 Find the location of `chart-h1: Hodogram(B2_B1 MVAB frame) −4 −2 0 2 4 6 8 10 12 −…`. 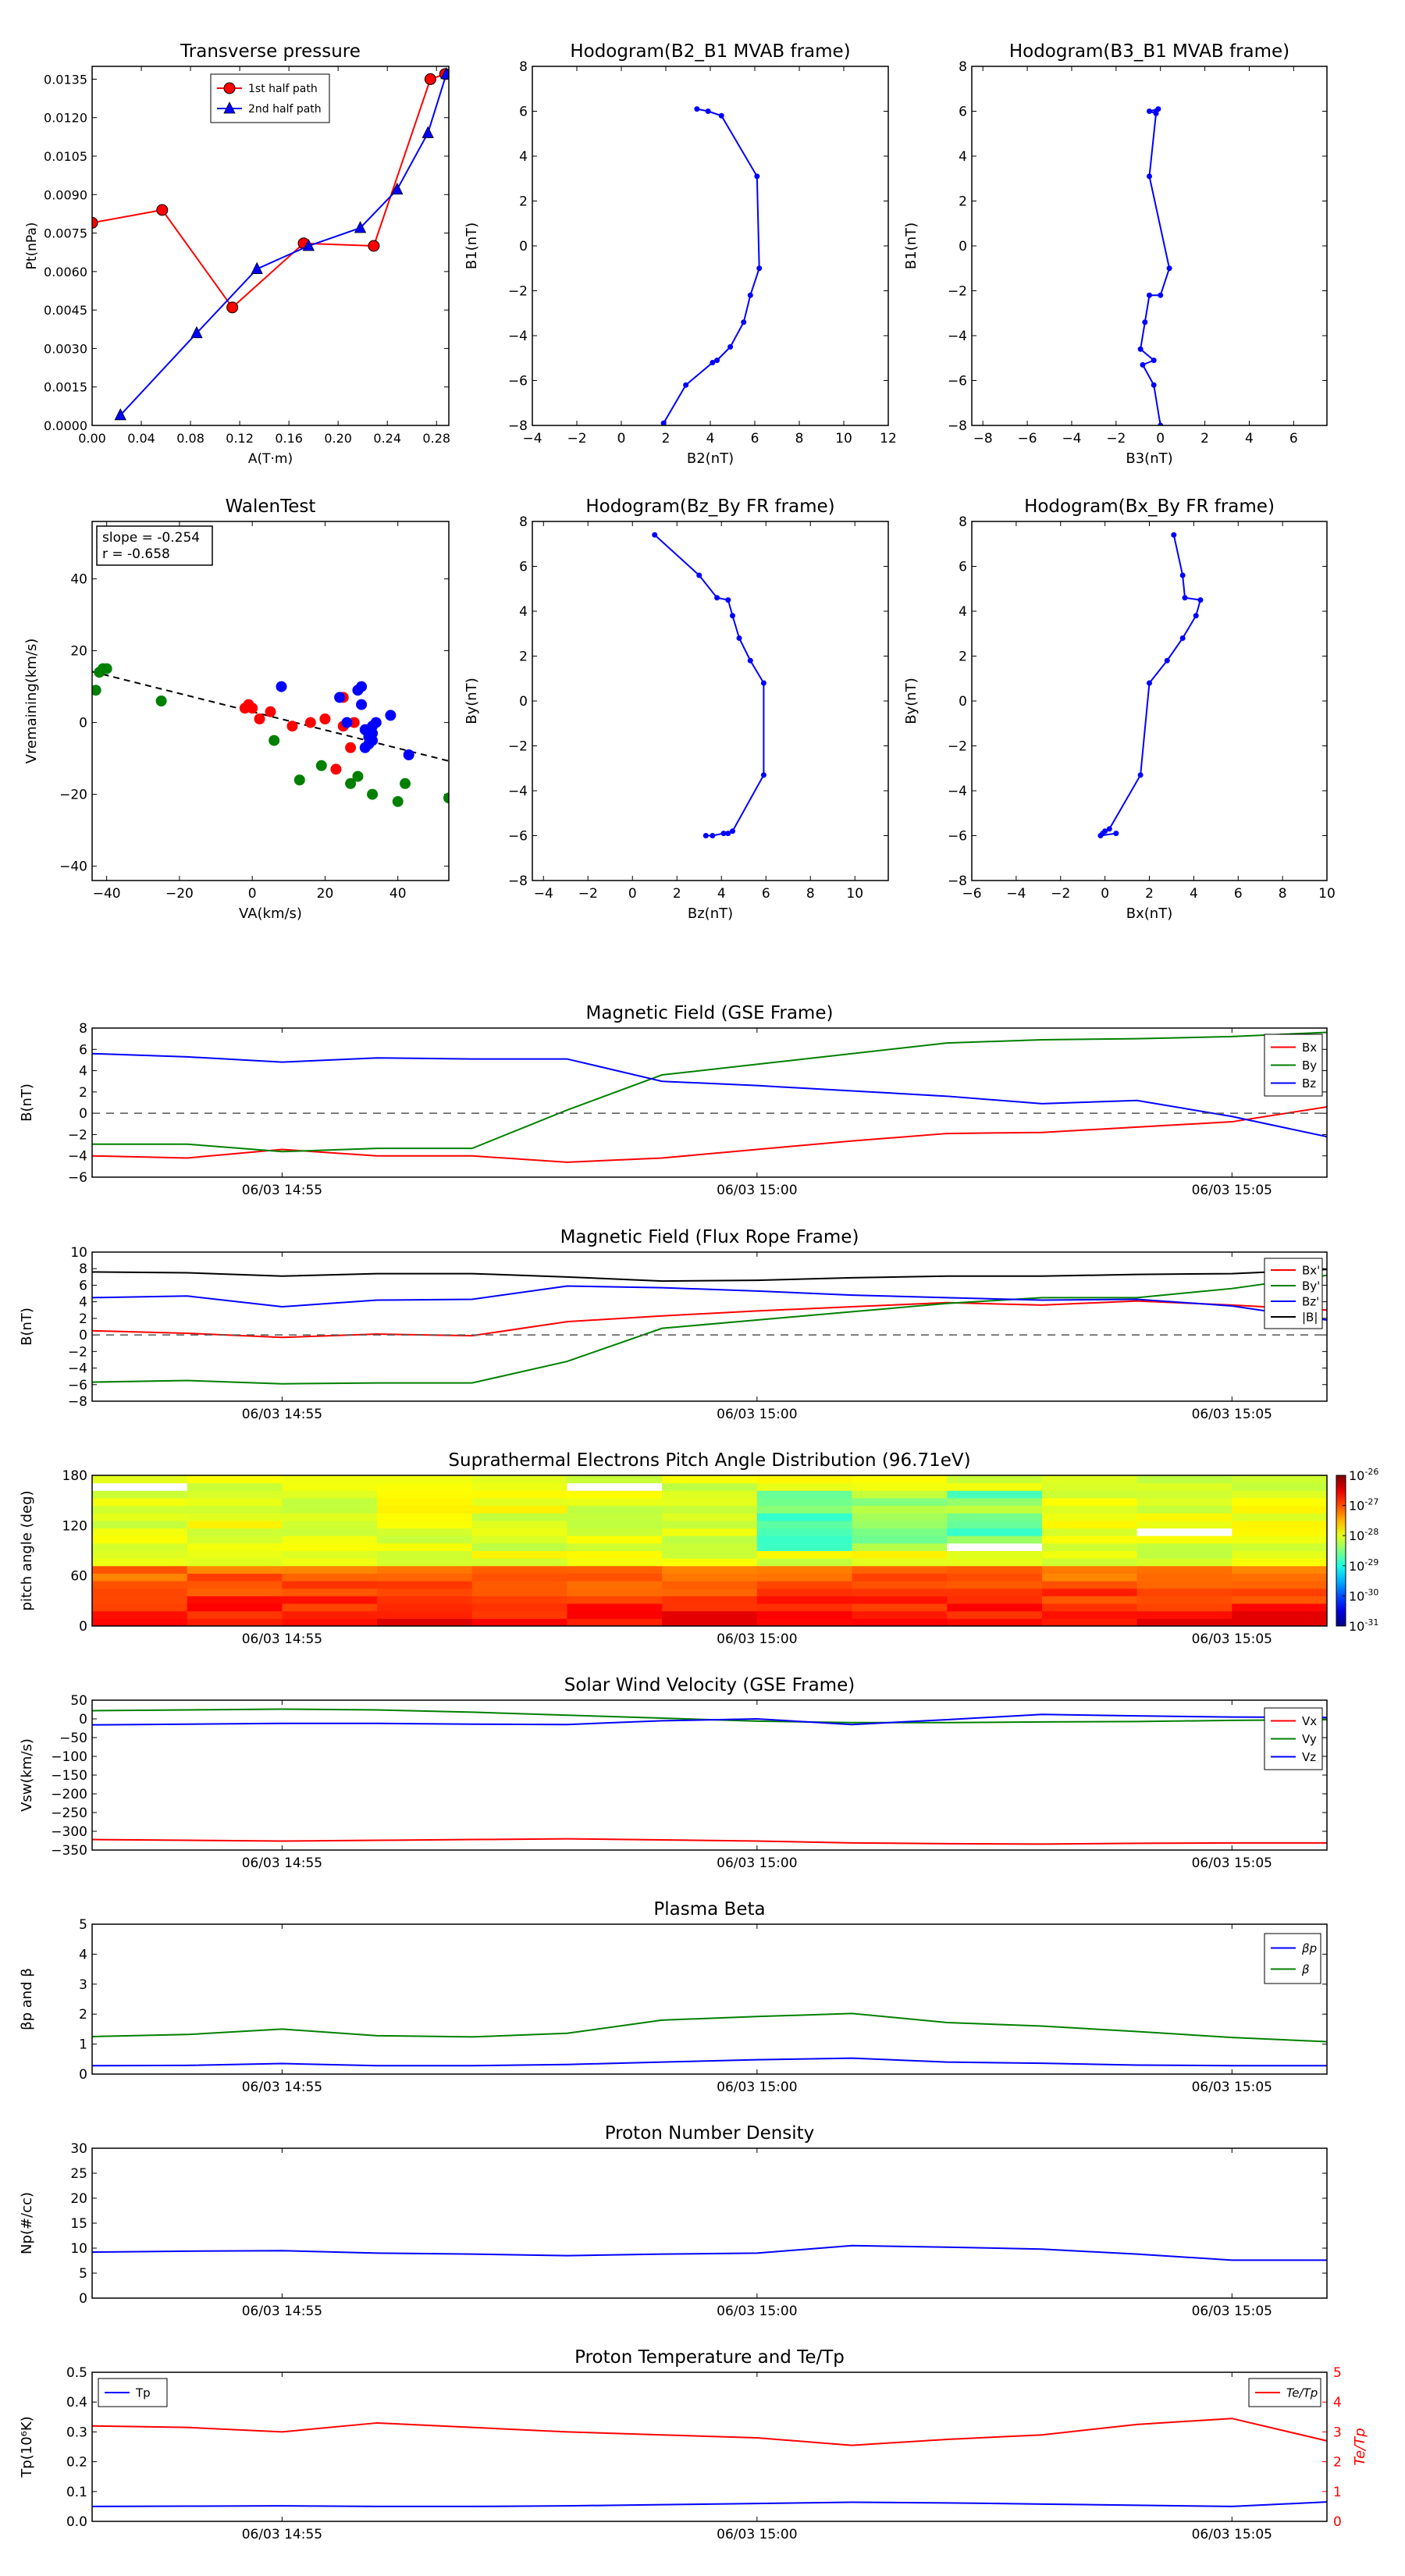

chart-h1: Hodogram(B2_B1 MVAB frame) −4 −2 0 2 4 6 8 10 12 −… is located at coordinates (681, 254).